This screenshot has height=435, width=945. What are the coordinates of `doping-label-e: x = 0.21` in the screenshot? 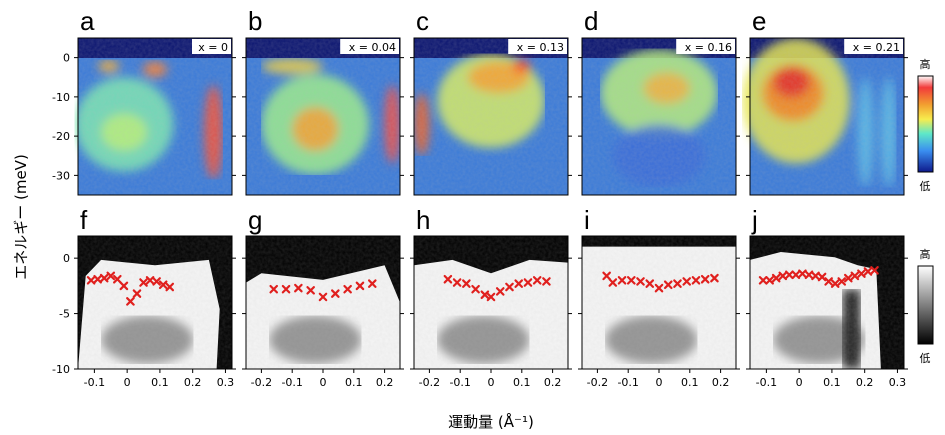 It's located at (876, 47).